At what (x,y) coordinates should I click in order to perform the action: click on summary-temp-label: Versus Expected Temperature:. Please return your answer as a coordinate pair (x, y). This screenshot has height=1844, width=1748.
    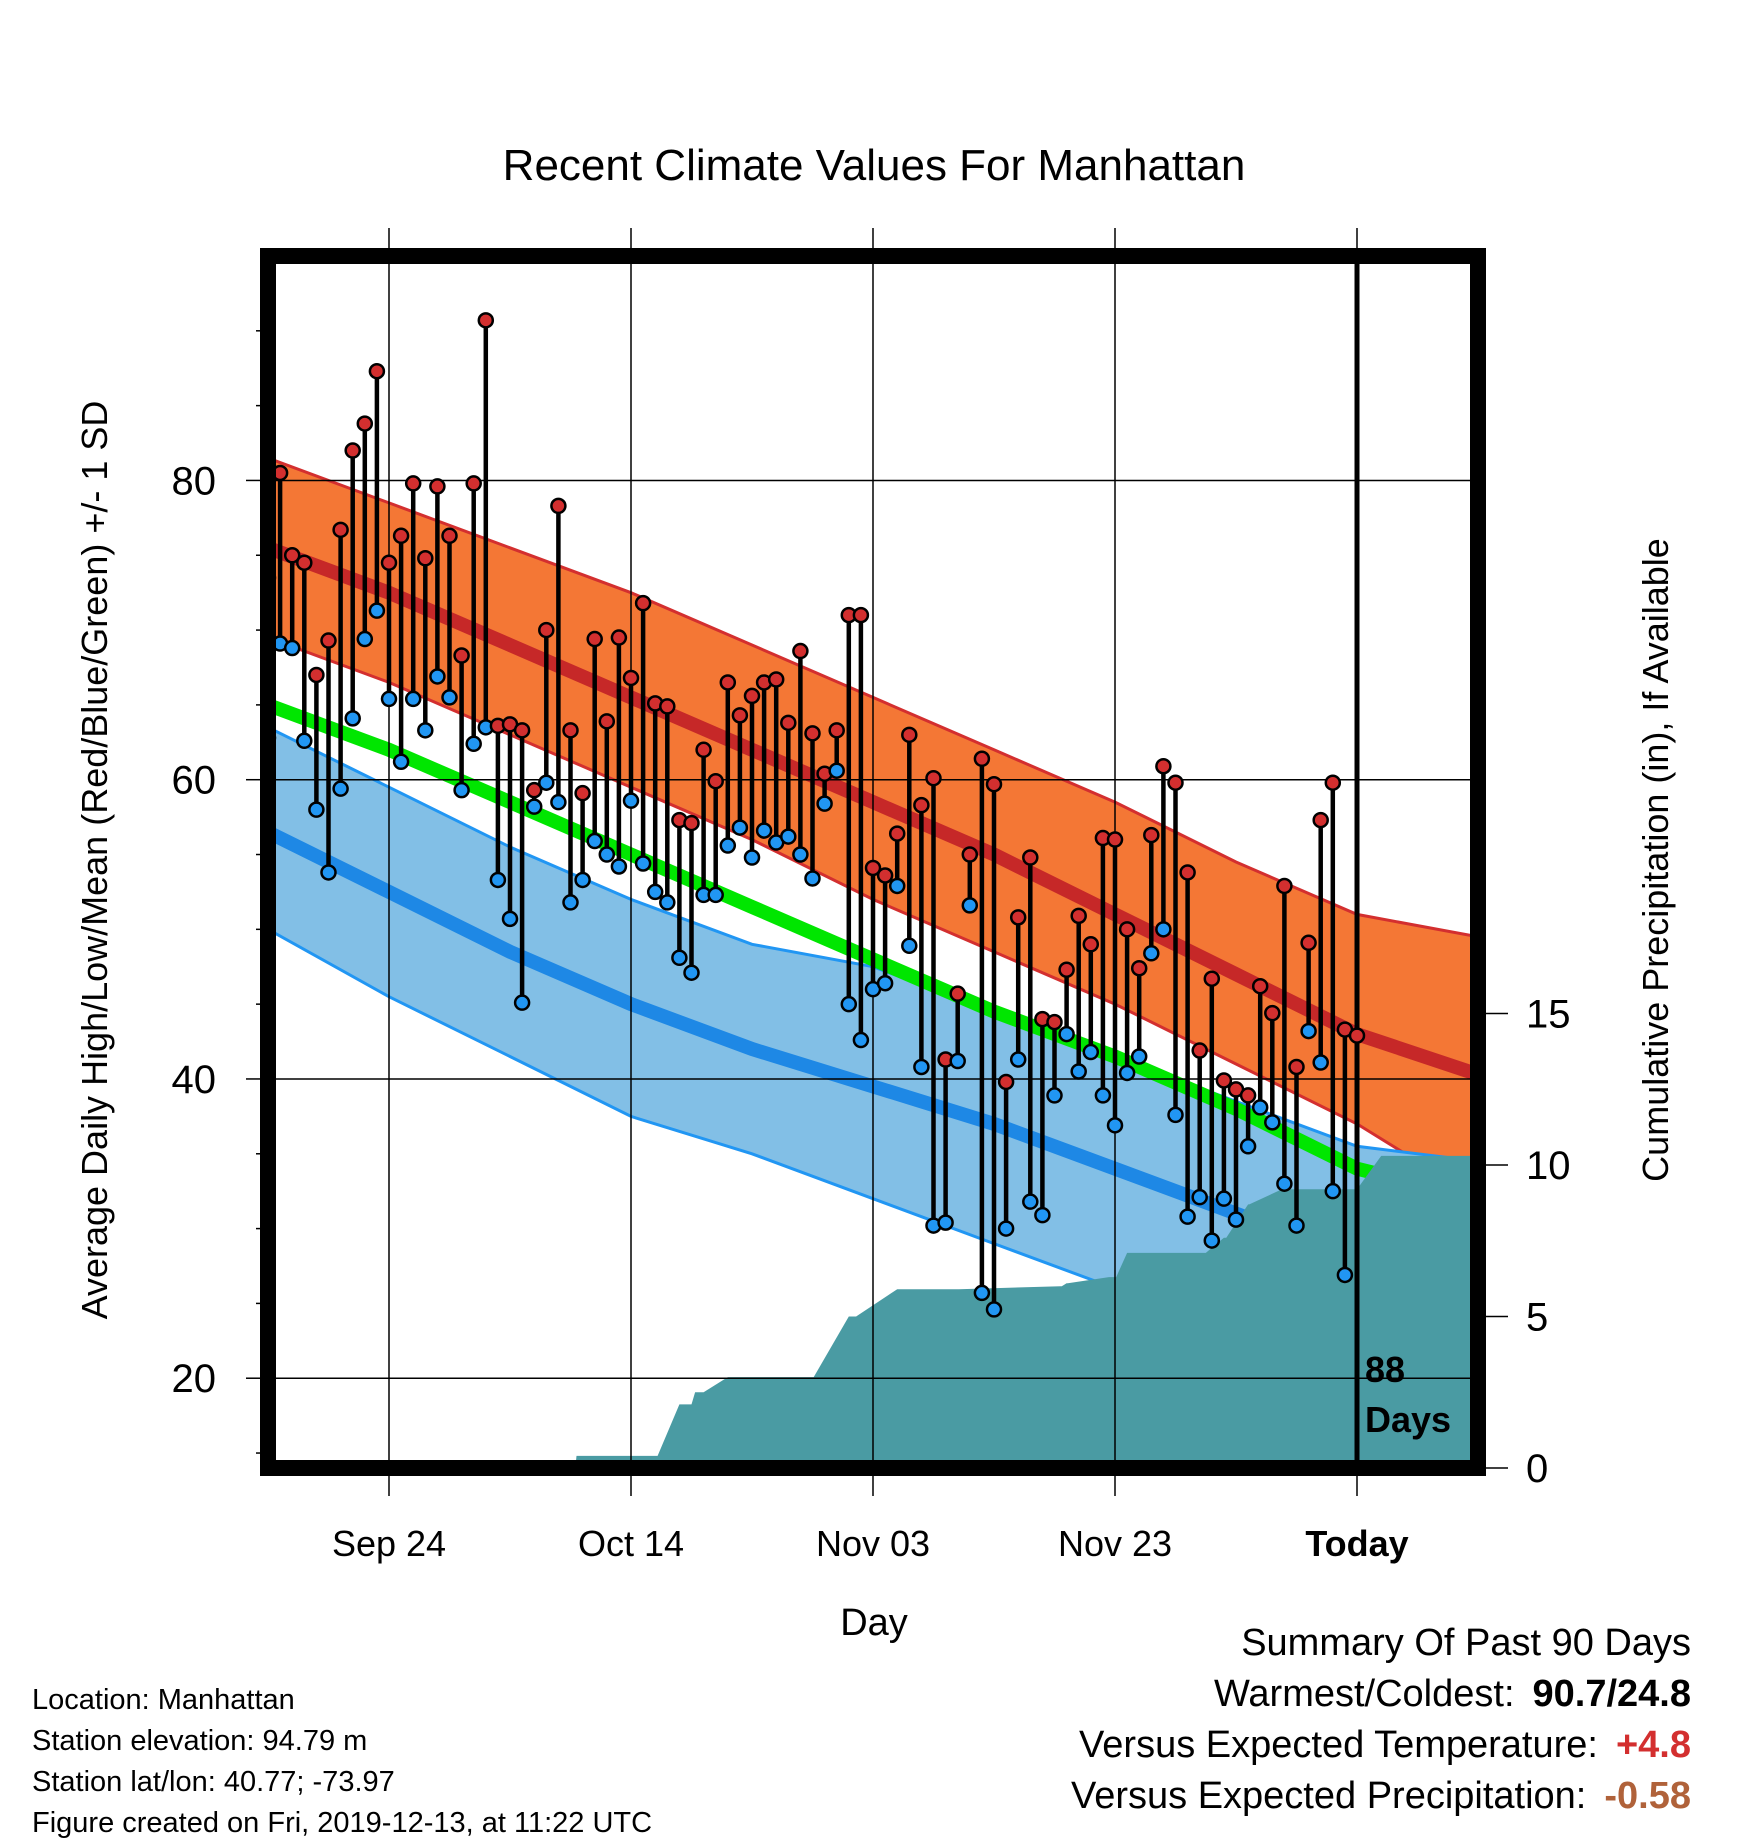
    Looking at the image, I should click on (1338, 1745).